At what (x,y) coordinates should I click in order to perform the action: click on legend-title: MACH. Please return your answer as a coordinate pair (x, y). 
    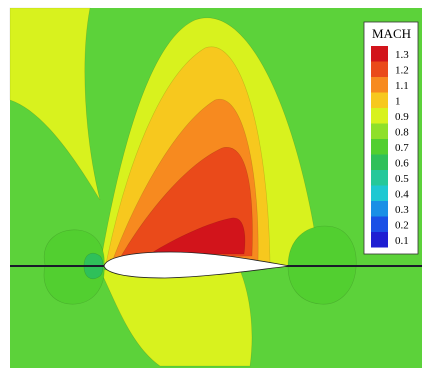
    Looking at the image, I should click on (391, 33).